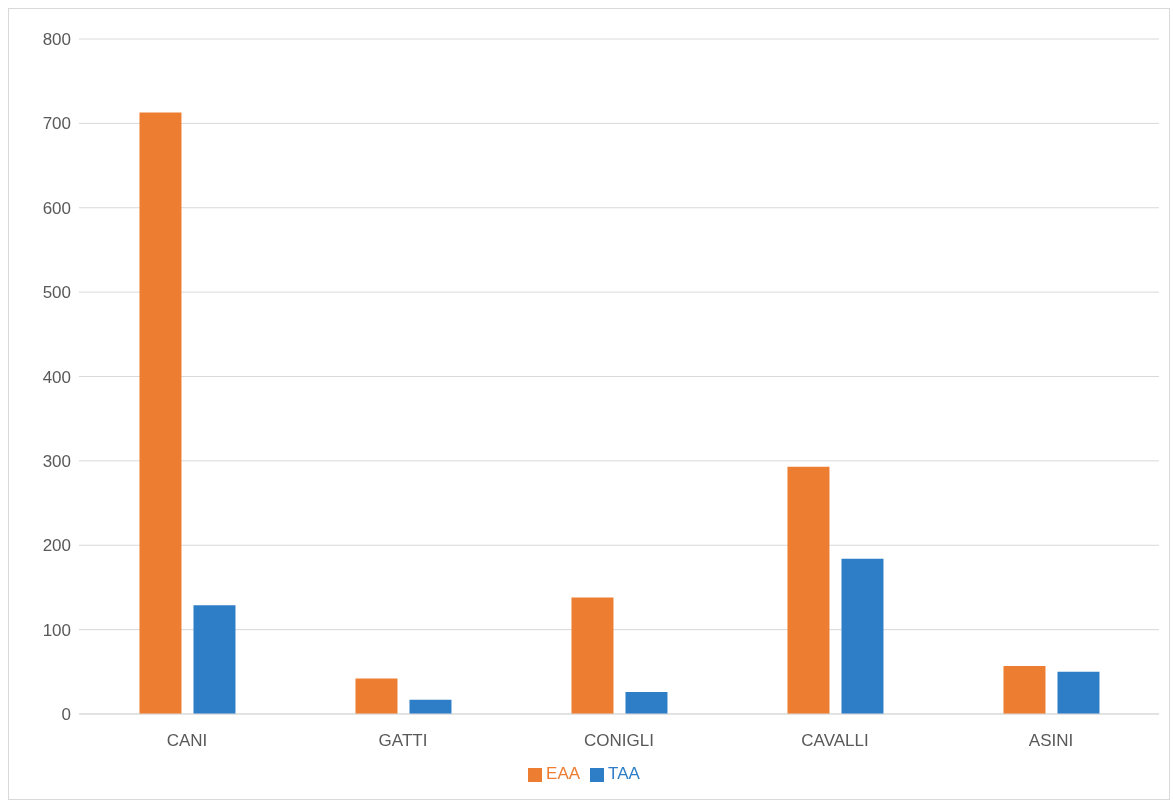 This screenshot has width=1173, height=803. What do you see at coordinates (56, 461) in the screenshot?
I see `y-tick-label: 300` at bounding box center [56, 461].